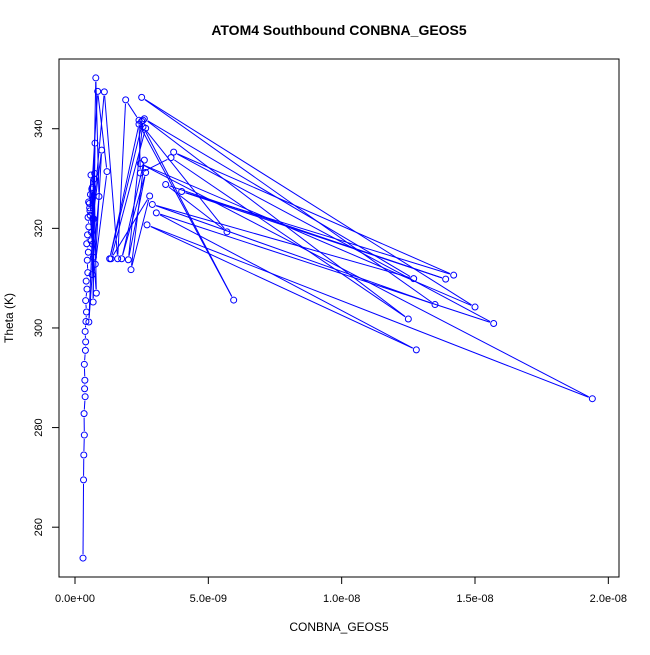  I want to click on x-tick-label: 2.0e-08, so click(608, 599).